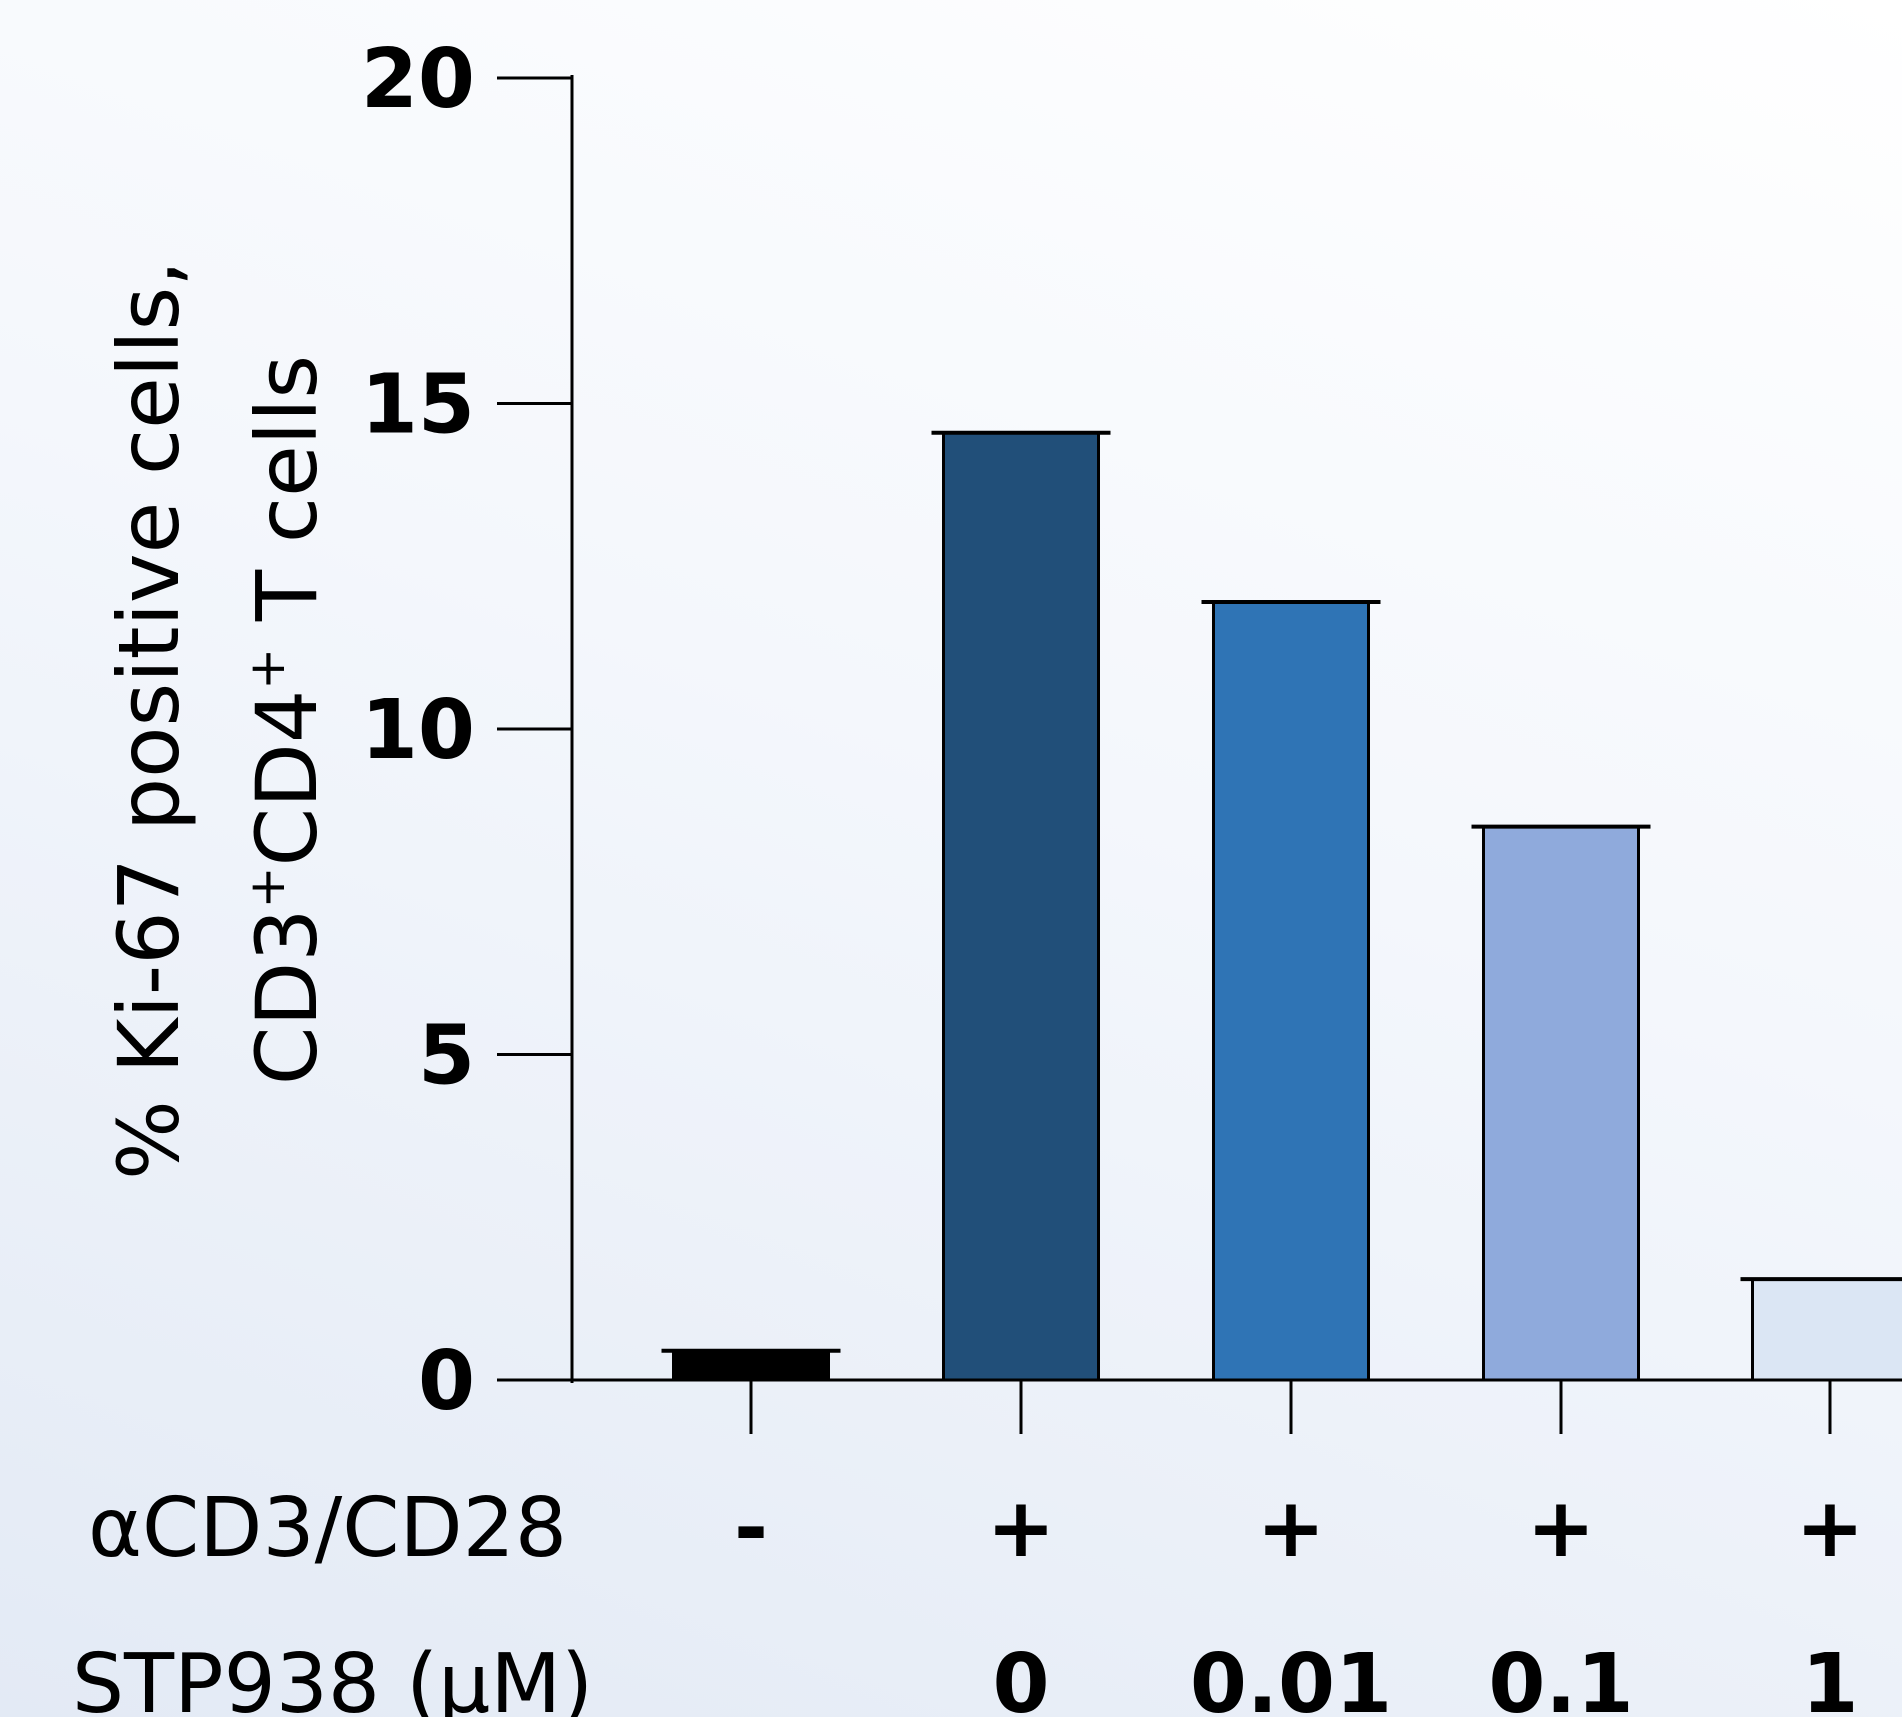 This screenshot has width=1902, height=1717. Describe the element at coordinates (287, 778) in the screenshot. I see `y-axis-title-part-cd4: CD4` at that location.